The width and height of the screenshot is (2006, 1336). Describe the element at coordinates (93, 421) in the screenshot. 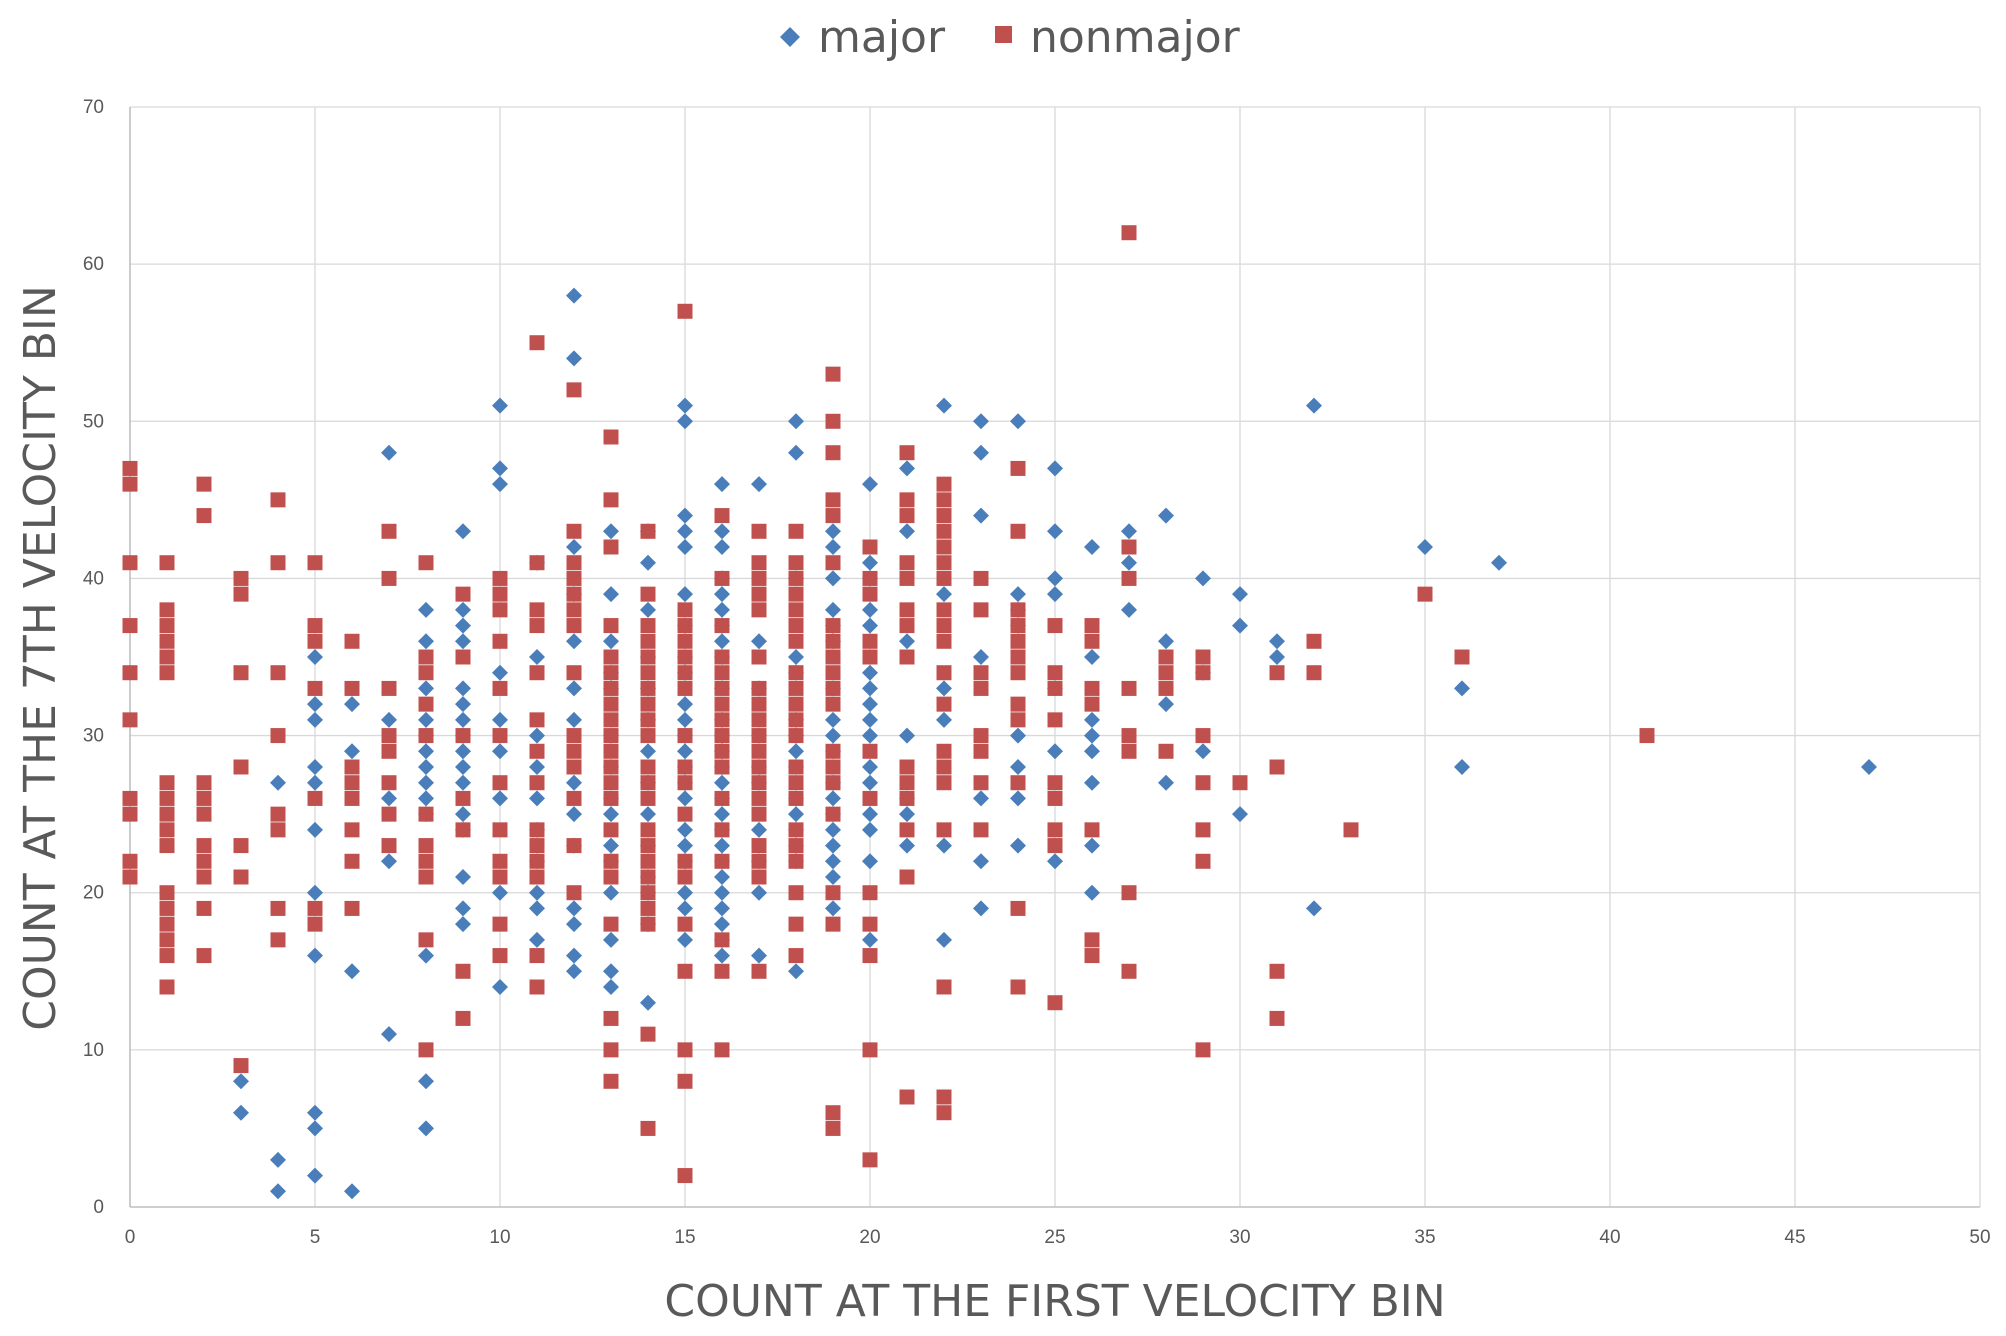

I see `y-tick-label: 50` at that location.